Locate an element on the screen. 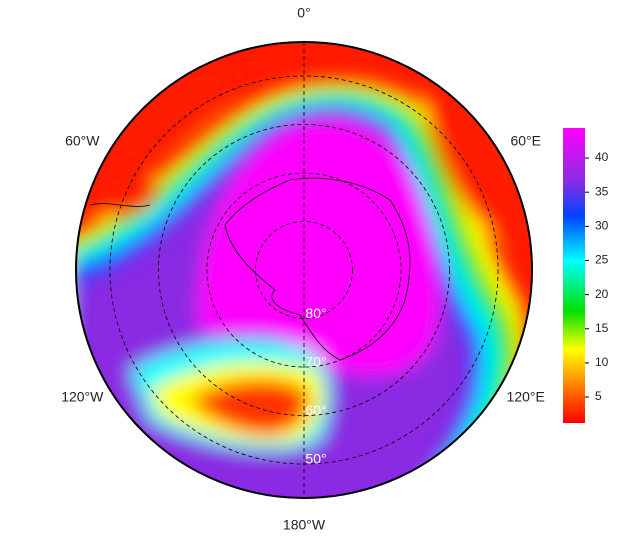  meridian-label: 120°W is located at coordinates (82, 397).